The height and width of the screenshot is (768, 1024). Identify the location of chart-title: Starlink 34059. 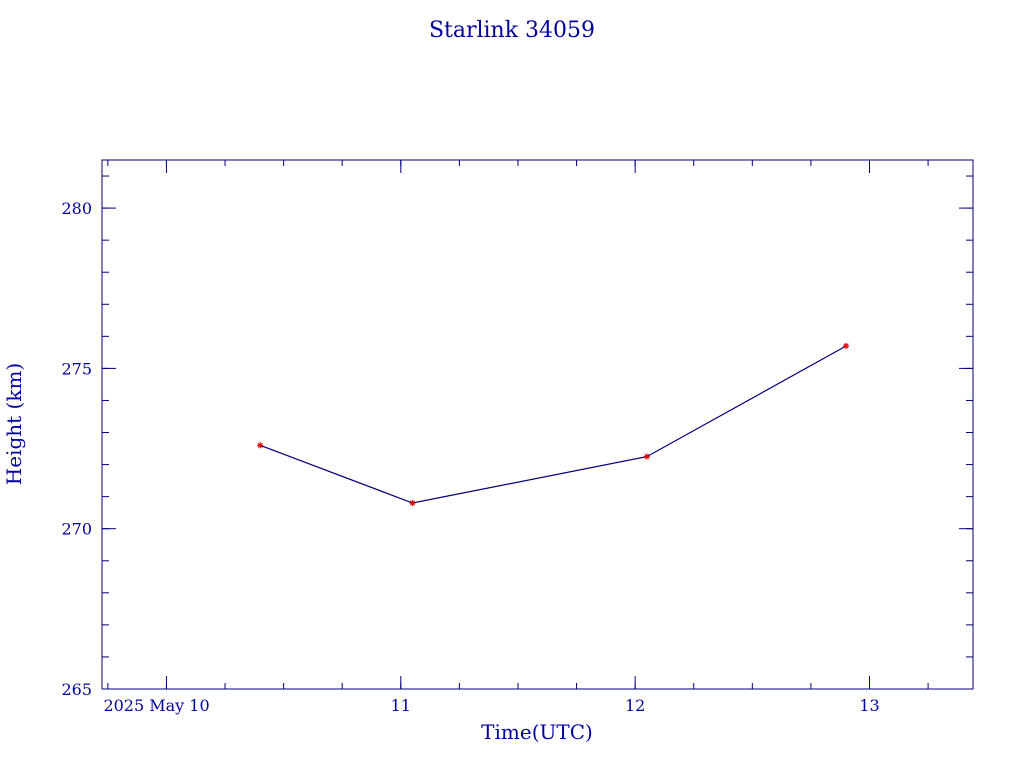
(512, 30).